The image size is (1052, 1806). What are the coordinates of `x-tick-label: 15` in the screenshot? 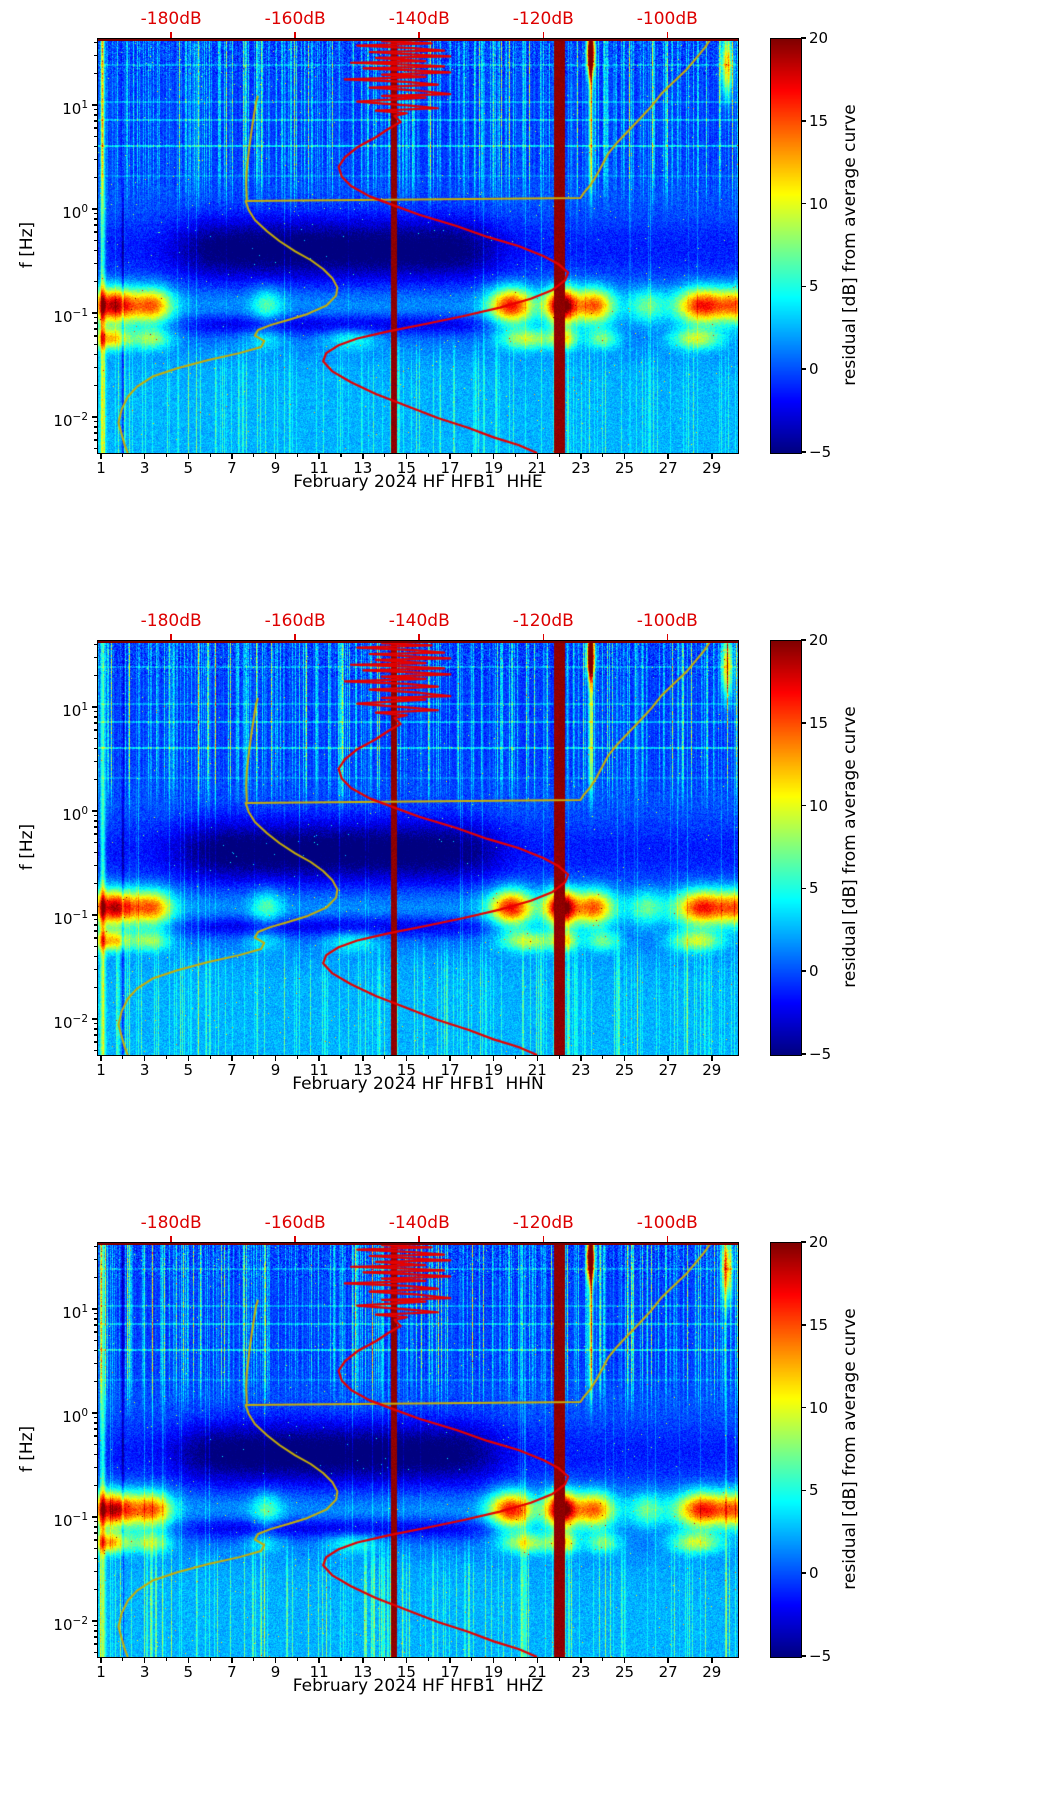 It's located at (406, 1672).